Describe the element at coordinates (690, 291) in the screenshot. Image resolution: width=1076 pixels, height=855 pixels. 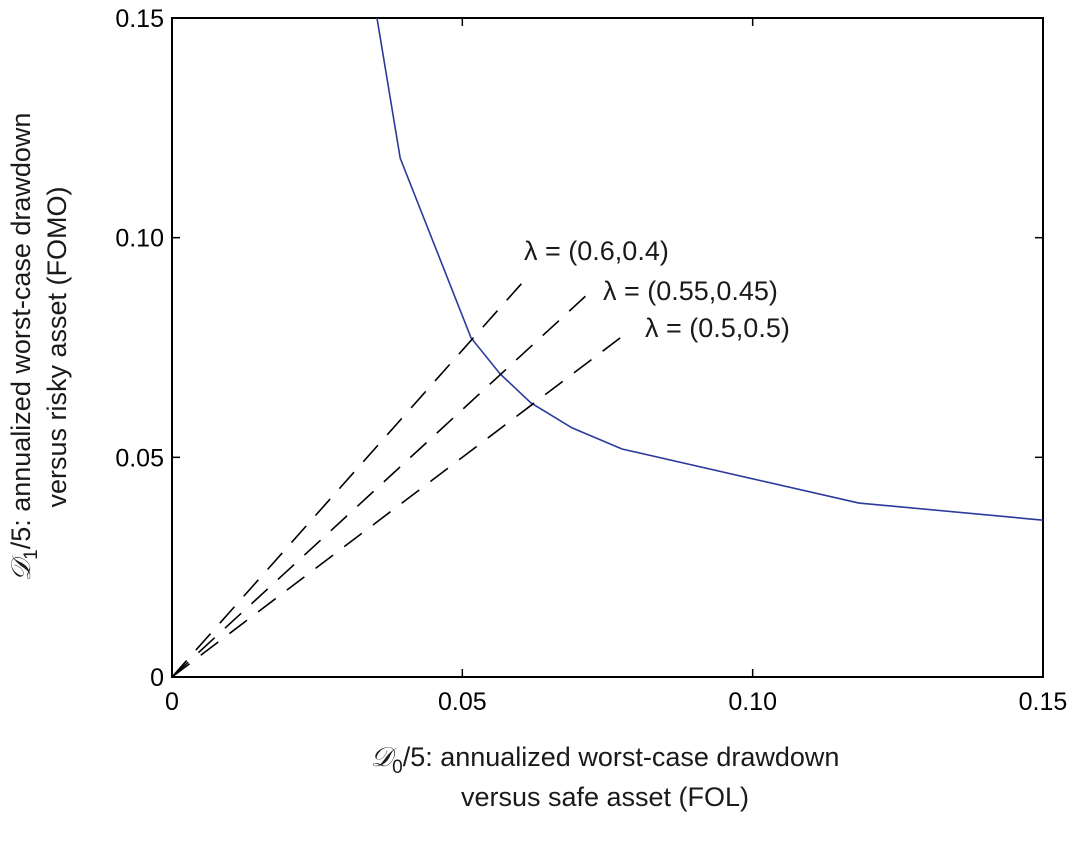
I see `annotation-lambda-2: λ = (0.55,0.45)` at that location.